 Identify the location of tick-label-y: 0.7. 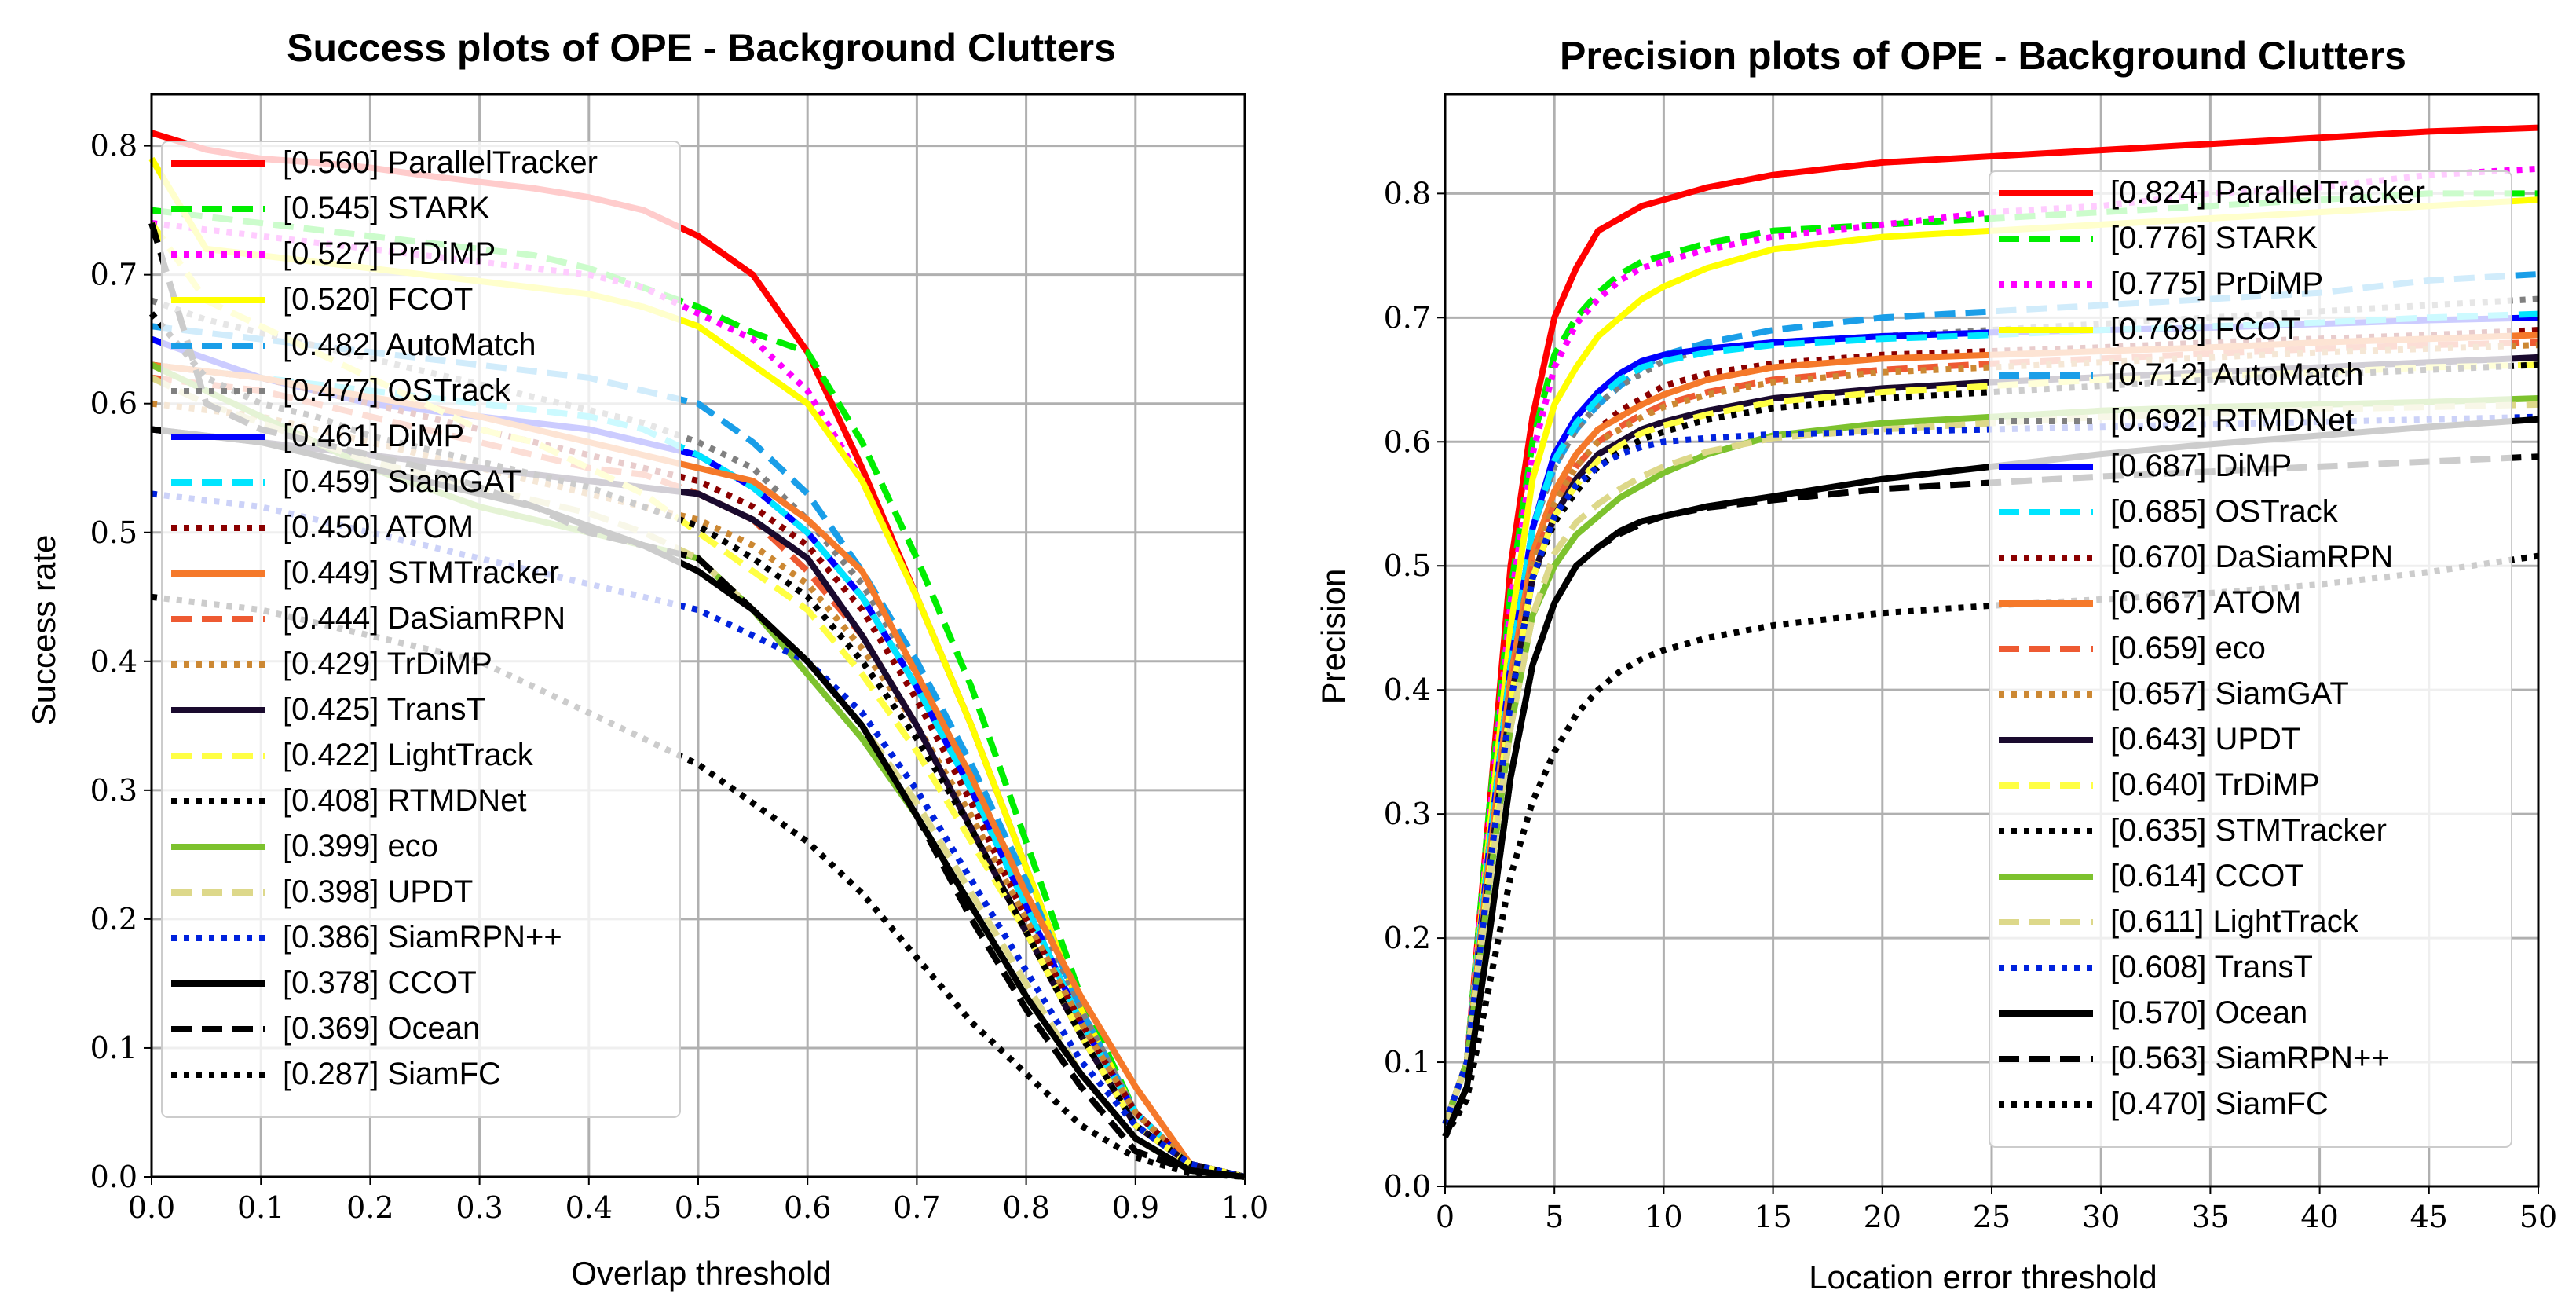
(1408, 317).